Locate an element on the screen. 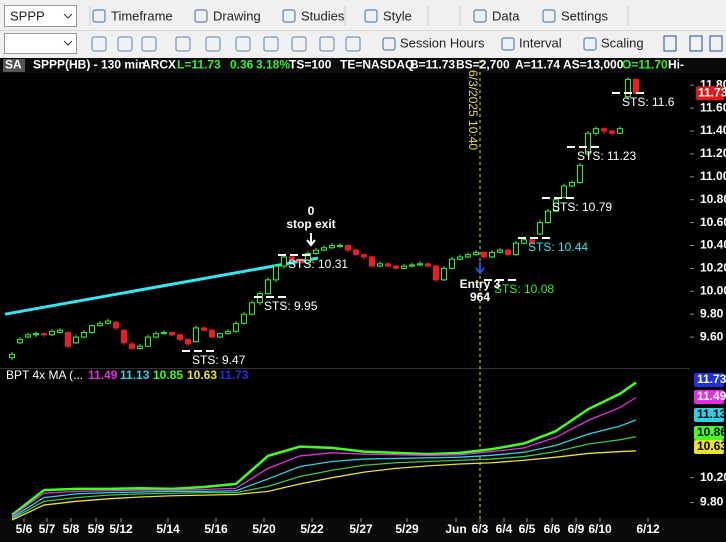 The height and width of the screenshot is (542, 726). x-tick-label: 6/12 is located at coordinates (648, 529).